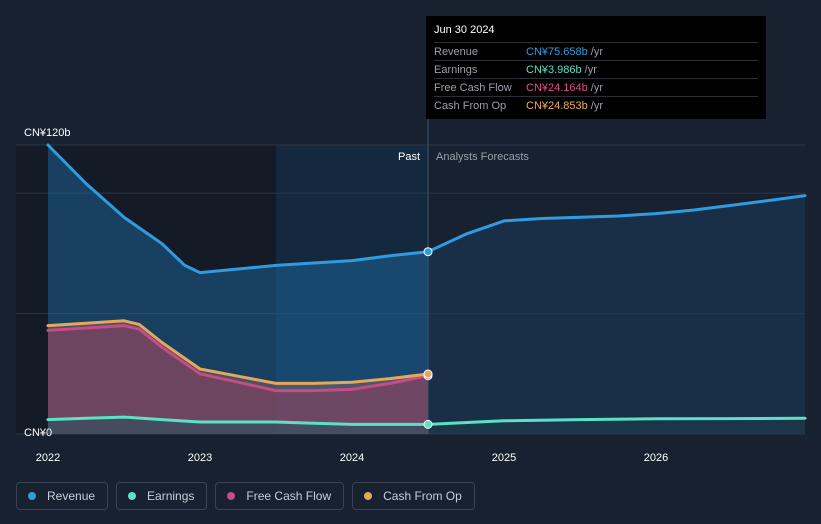 This screenshot has height=524, width=821. I want to click on tooltip-label: Revenue, so click(456, 51).